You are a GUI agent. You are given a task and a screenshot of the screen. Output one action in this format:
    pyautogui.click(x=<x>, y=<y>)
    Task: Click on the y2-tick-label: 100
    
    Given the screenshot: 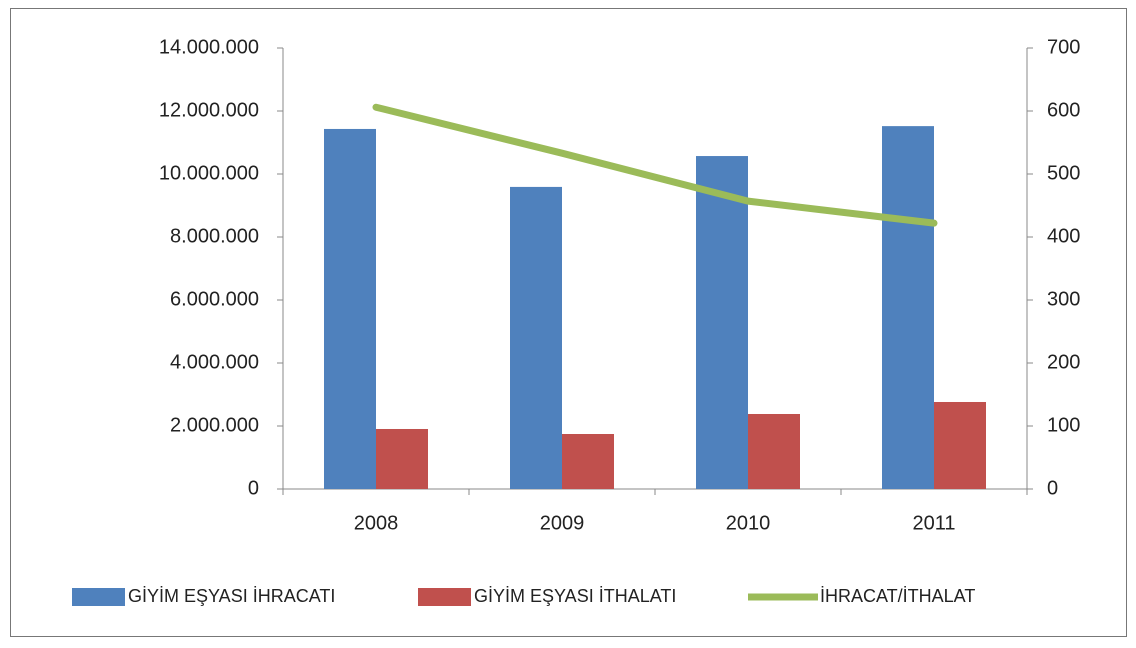 What is the action you would take?
    pyautogui.click(x=1063, y=425)
    